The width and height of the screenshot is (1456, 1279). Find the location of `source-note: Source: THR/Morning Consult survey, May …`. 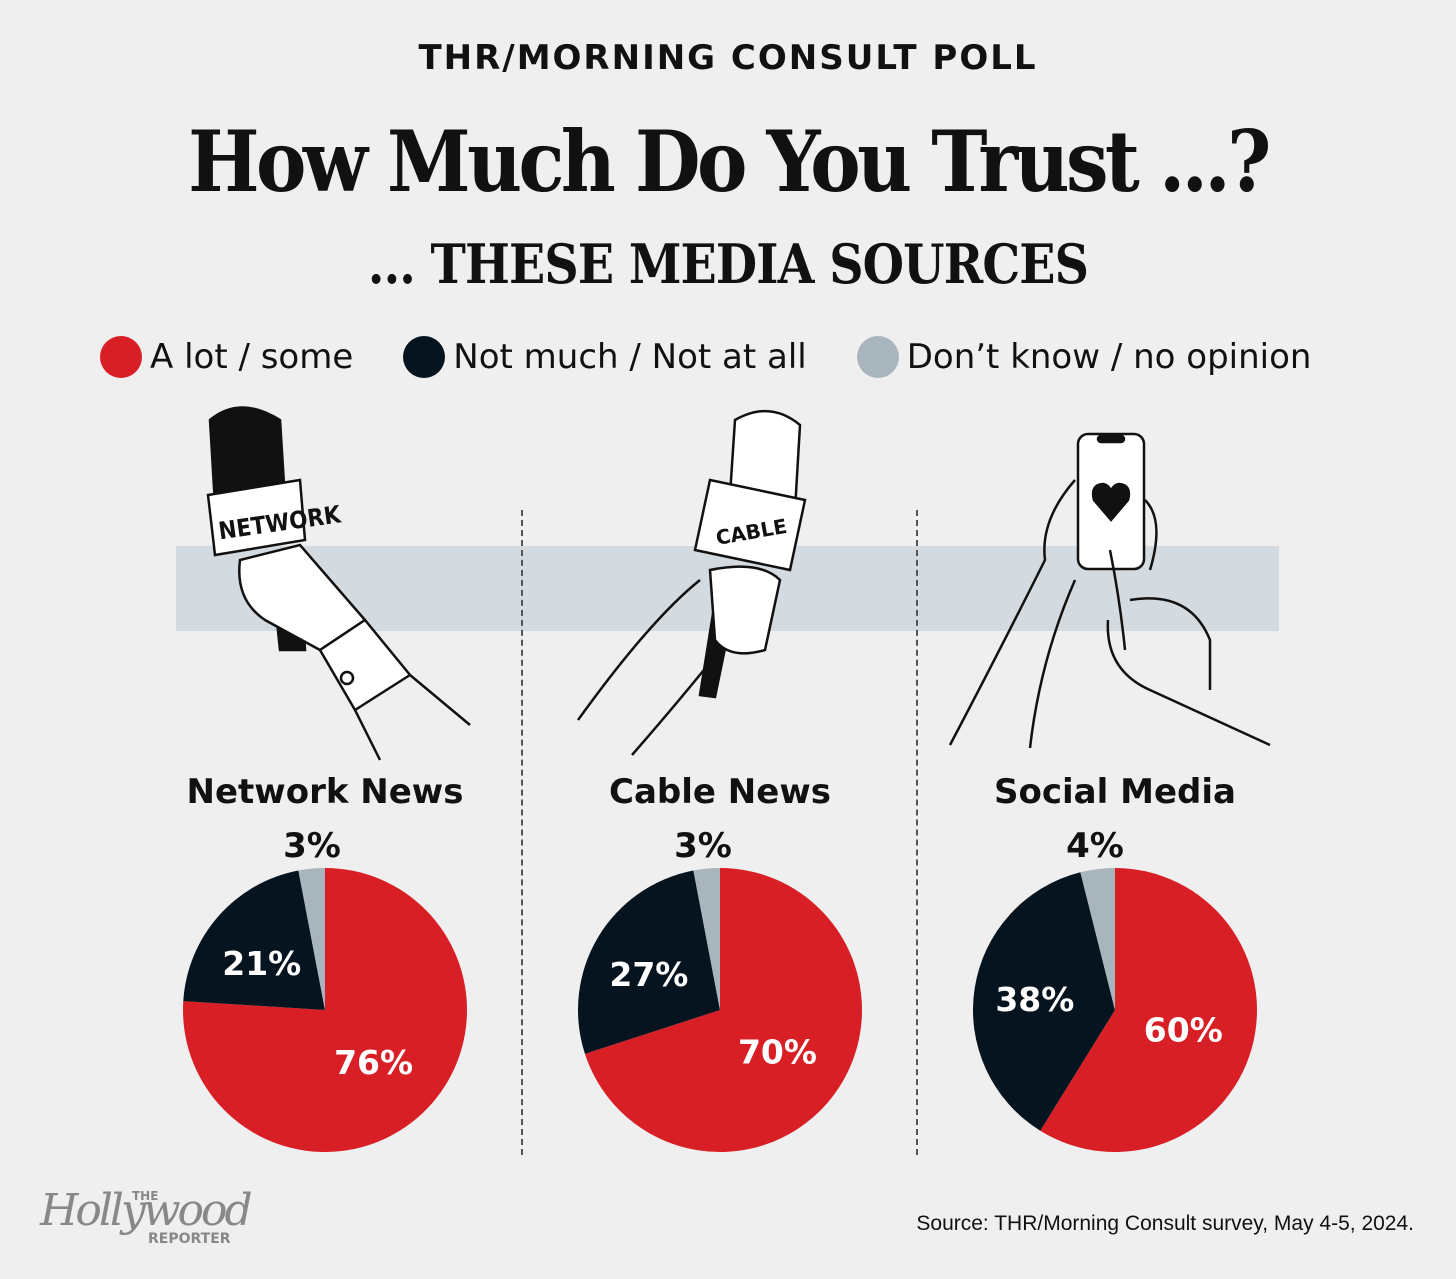

source-note: Source: THR/Morning Consult survey, May … is located at coordinates (1165, 1223).